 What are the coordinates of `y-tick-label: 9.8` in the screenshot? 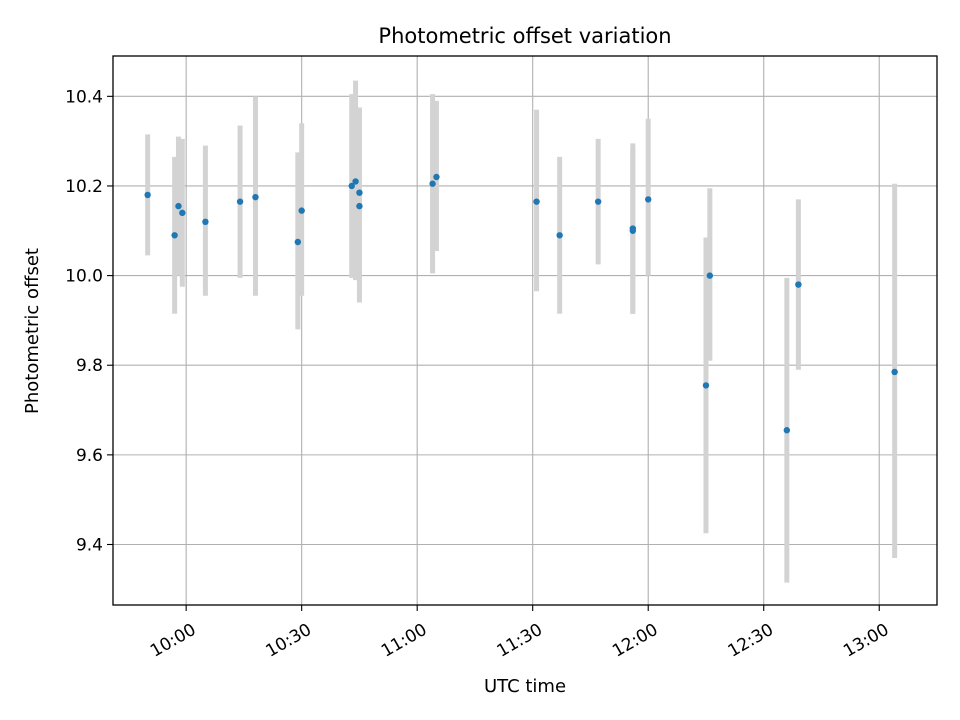 It's located at (89, 366).